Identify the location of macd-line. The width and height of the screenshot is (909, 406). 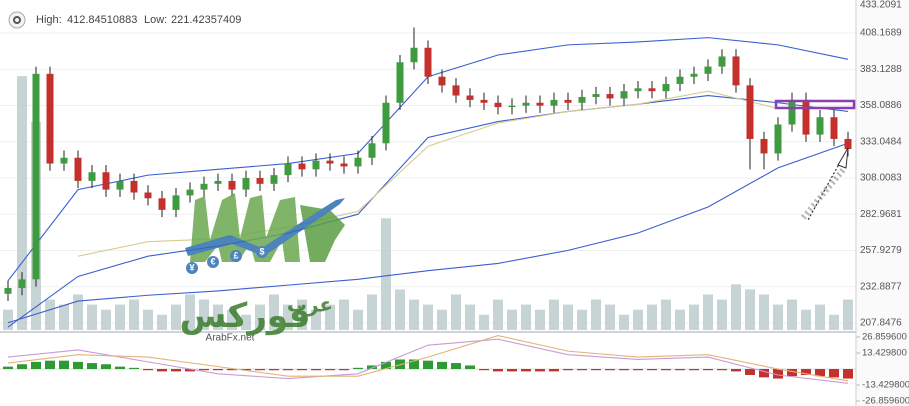
(428, 361).